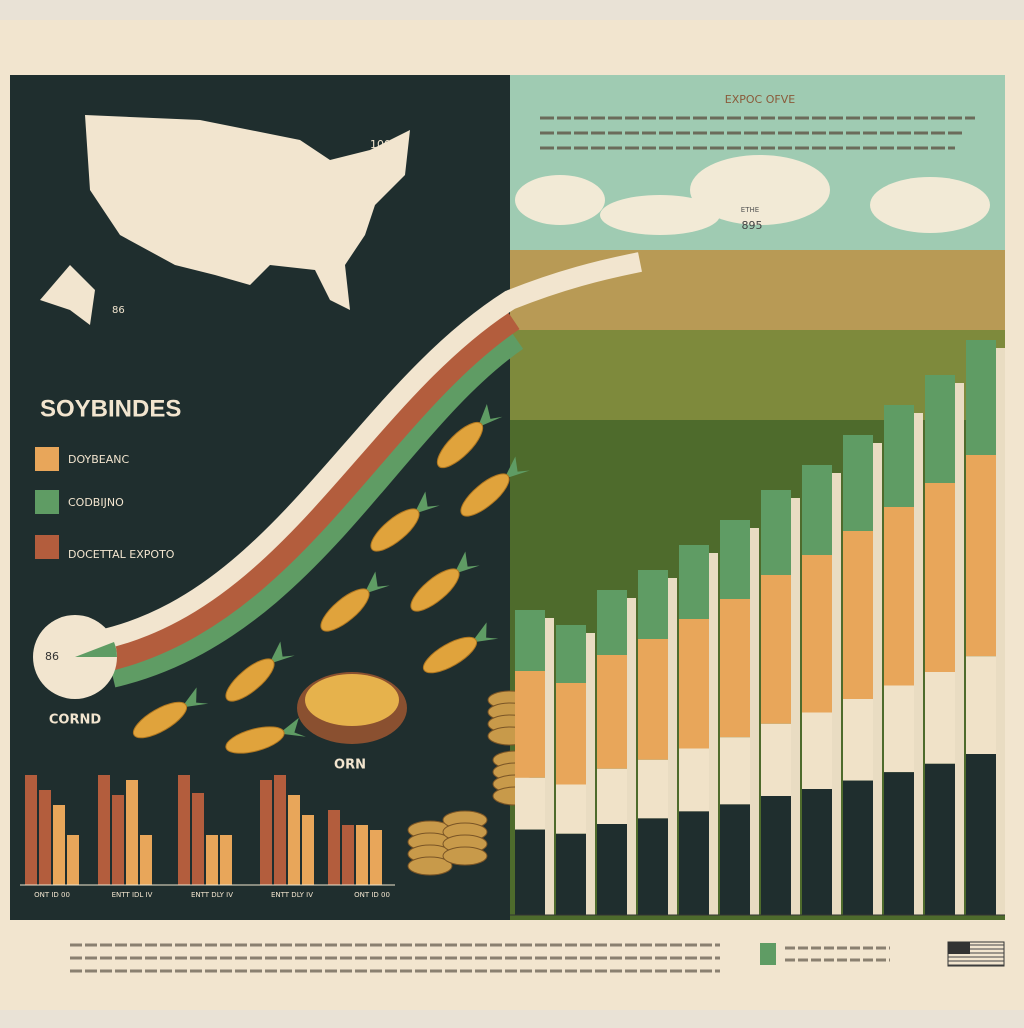 This screenshot has height=1028, width=1024. I want to click on bowl-caption: ORN, so click(350, 765).